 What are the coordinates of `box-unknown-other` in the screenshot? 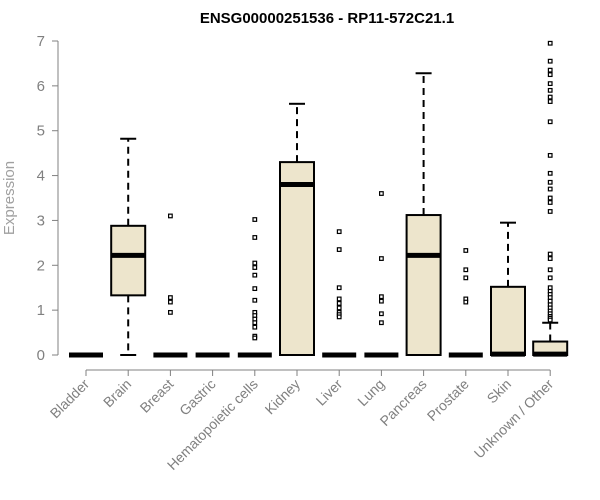 It's located at (550, 198).